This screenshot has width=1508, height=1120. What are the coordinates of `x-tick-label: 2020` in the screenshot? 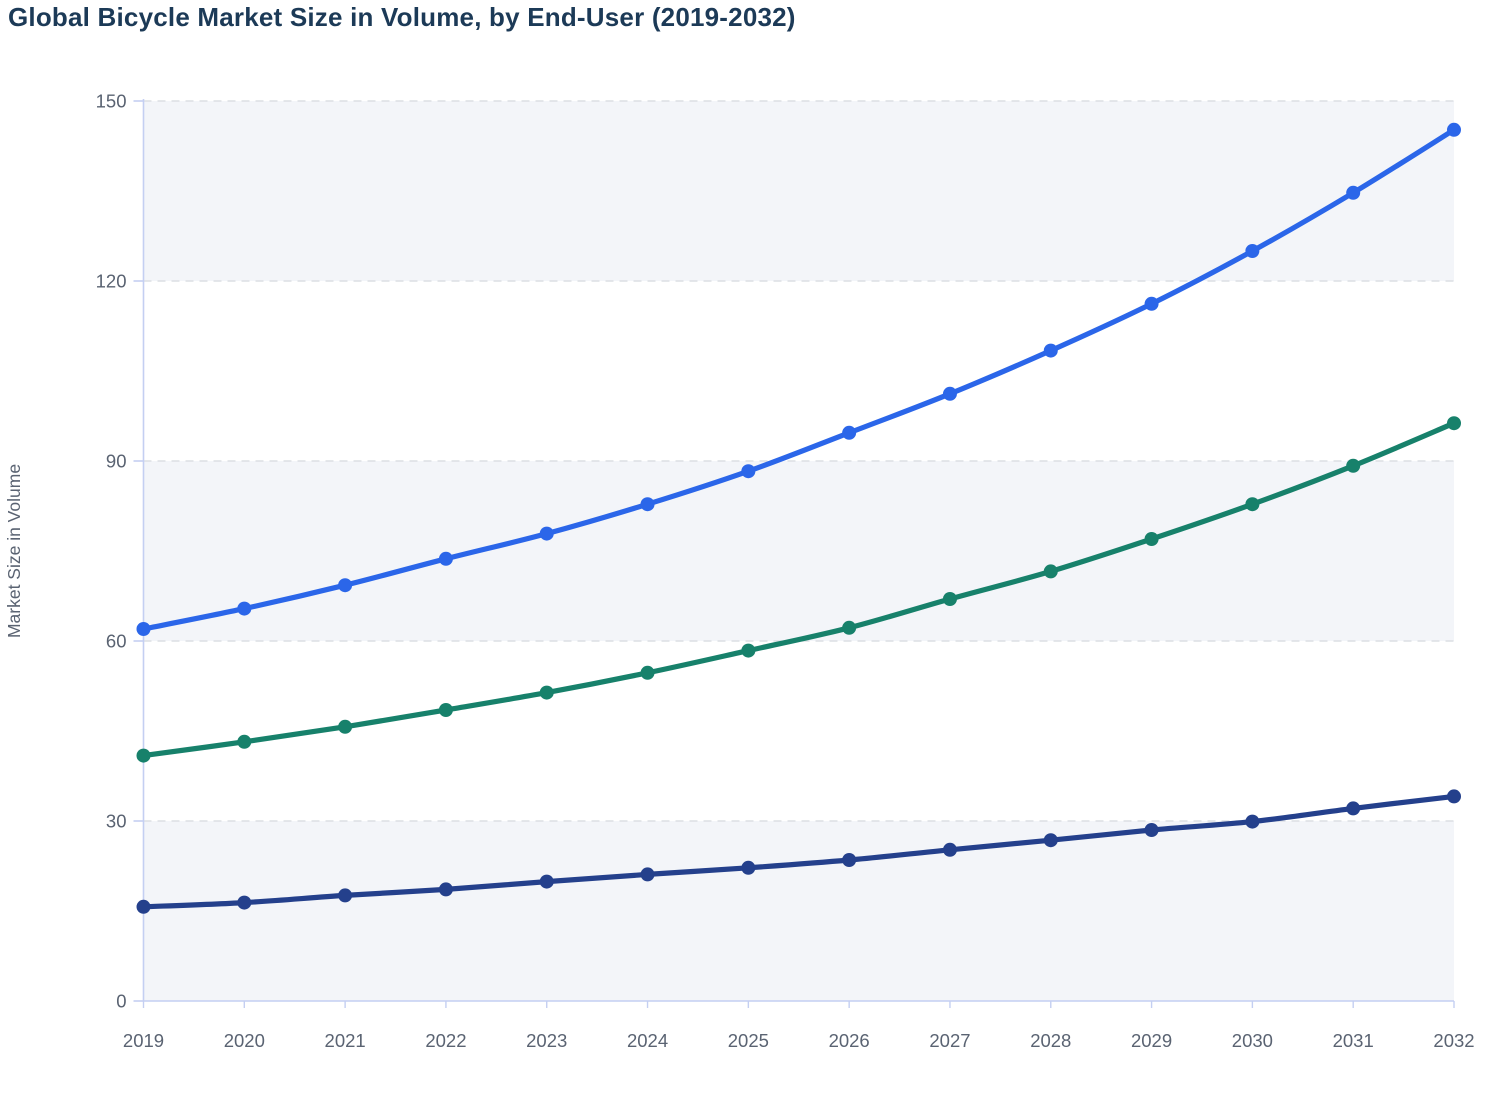 It's located at (244, 1040).